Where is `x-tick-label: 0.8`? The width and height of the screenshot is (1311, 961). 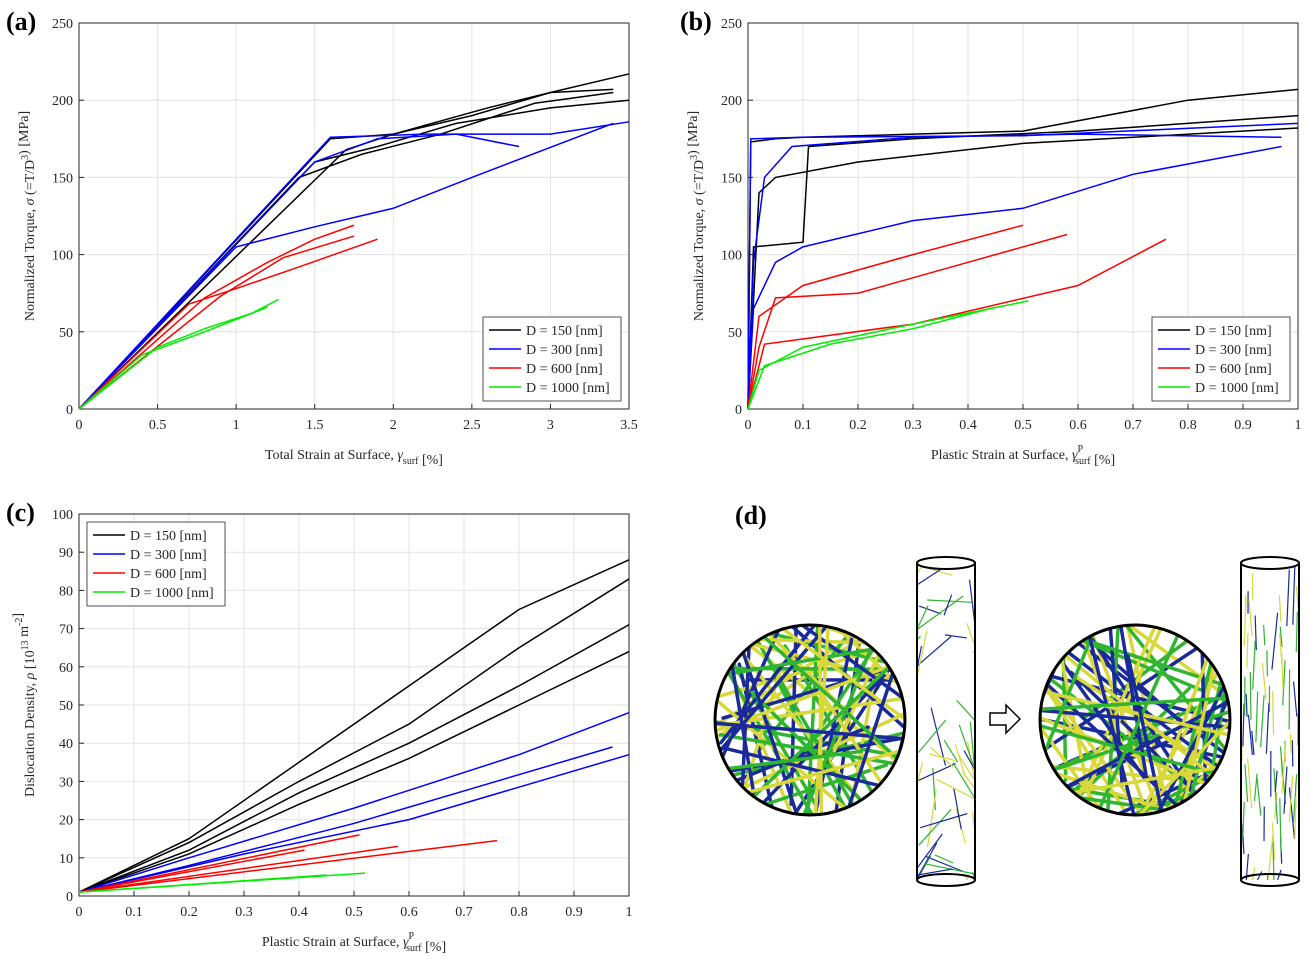 x-tick-label: 0.8 is located at coordinates (1188, 425).